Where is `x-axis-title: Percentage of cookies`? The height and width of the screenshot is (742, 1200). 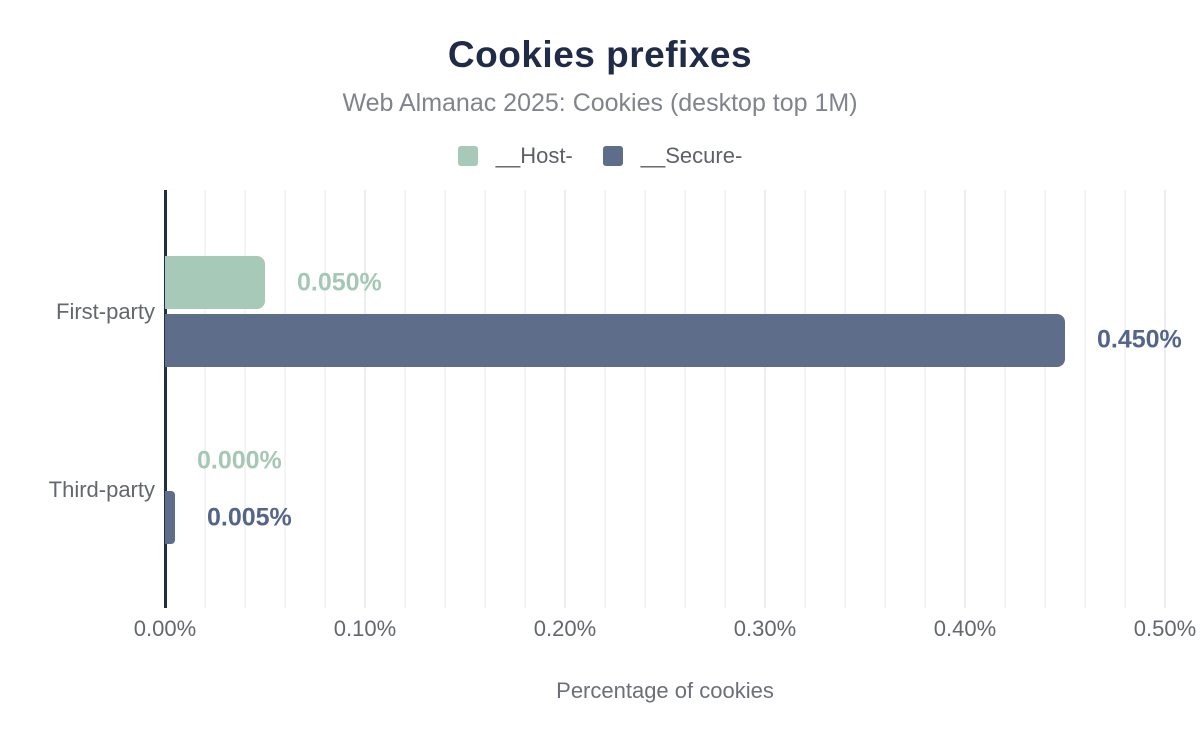
x-axis-title: Percentage of cookies is located at coordinates (665, 690).